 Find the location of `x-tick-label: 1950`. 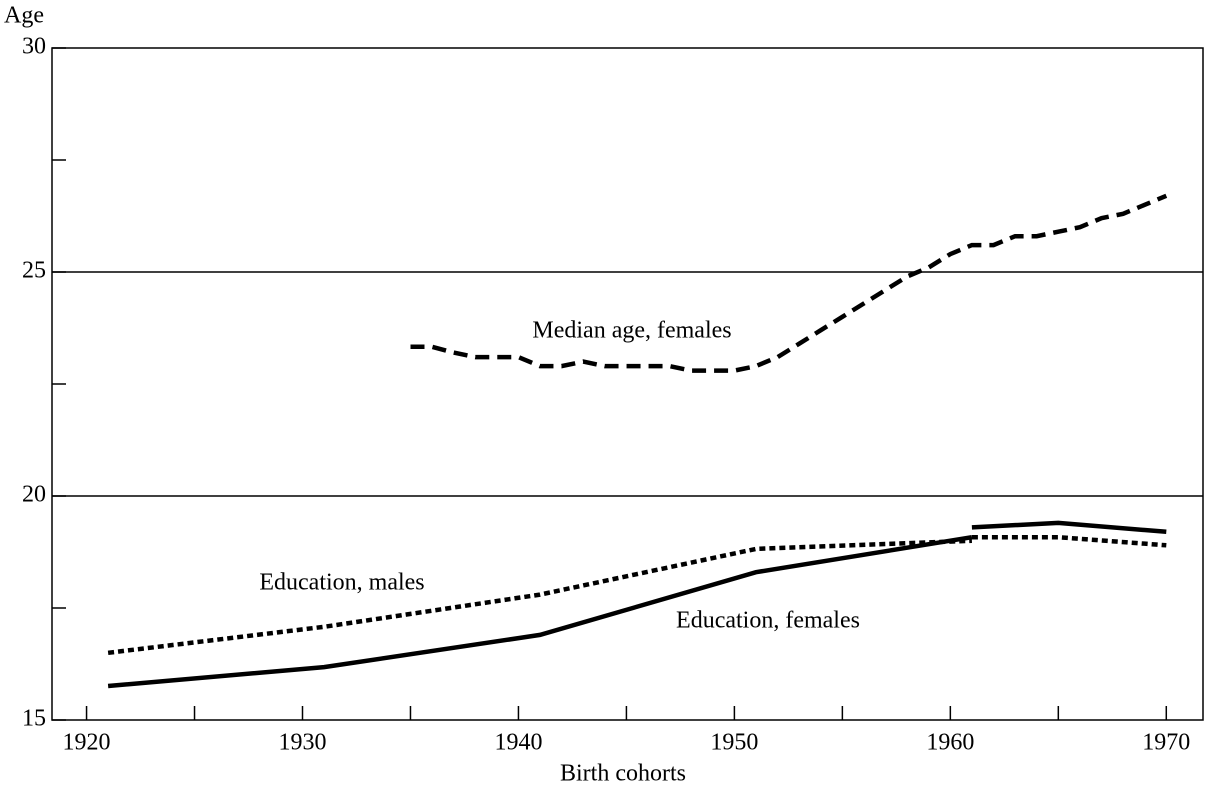

x-tick-label: 1950 is located at coordinates (734, 743).